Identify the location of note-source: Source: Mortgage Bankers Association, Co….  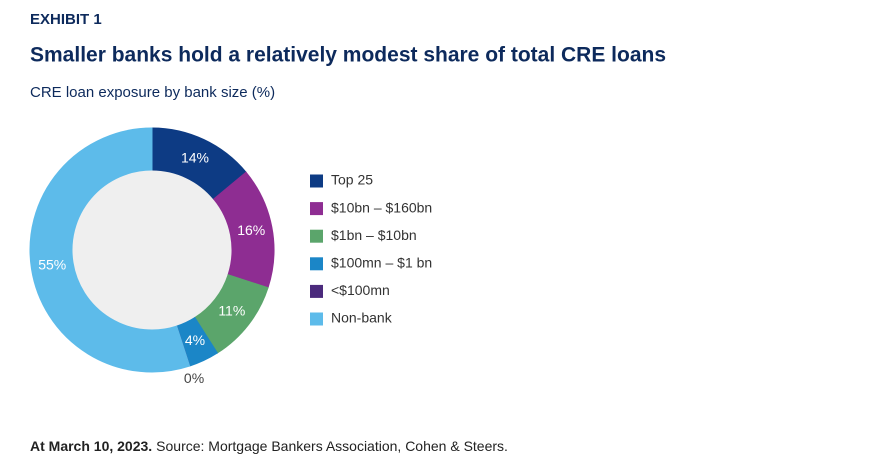
(332, 446).